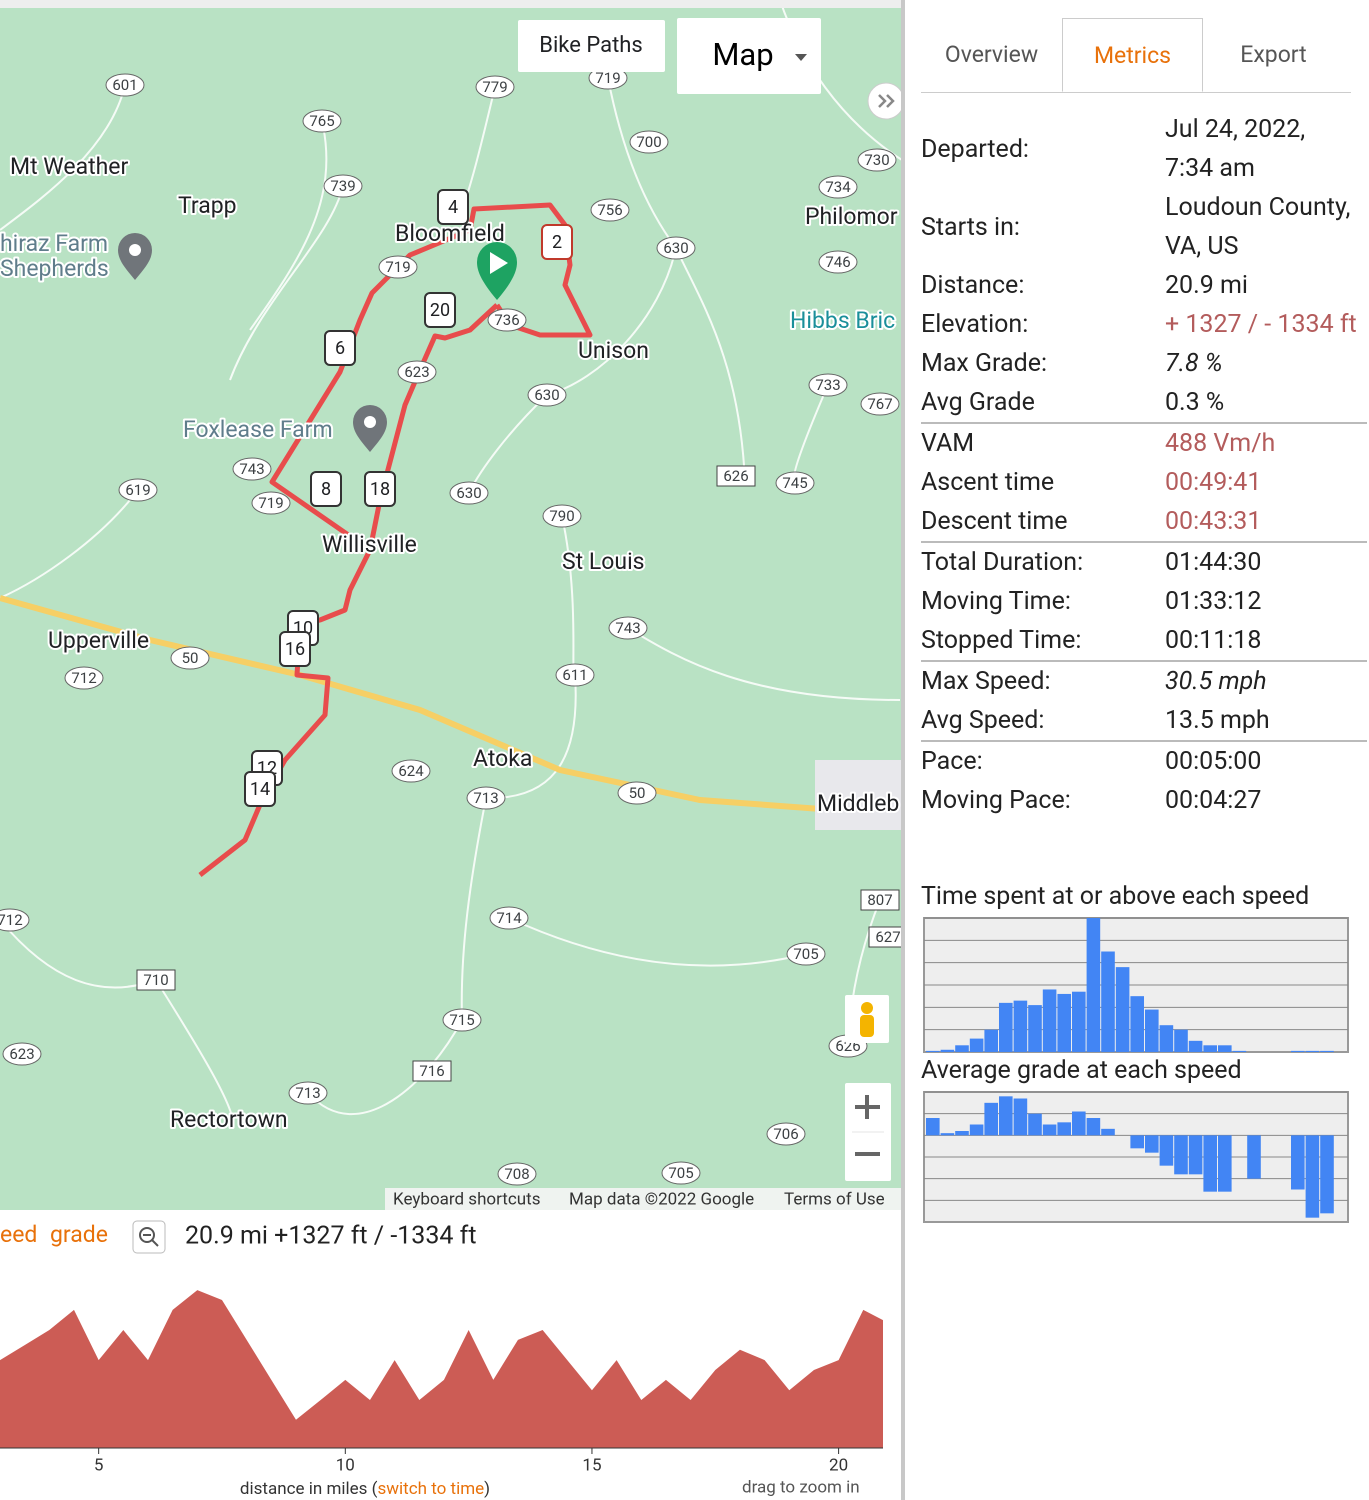 The width and height of the screenshot is (1369, 1500). What do you see at coordinates (380, 489) in the screenshot?
I see `route-marker-label: 18` at bounding box center [380, 489].